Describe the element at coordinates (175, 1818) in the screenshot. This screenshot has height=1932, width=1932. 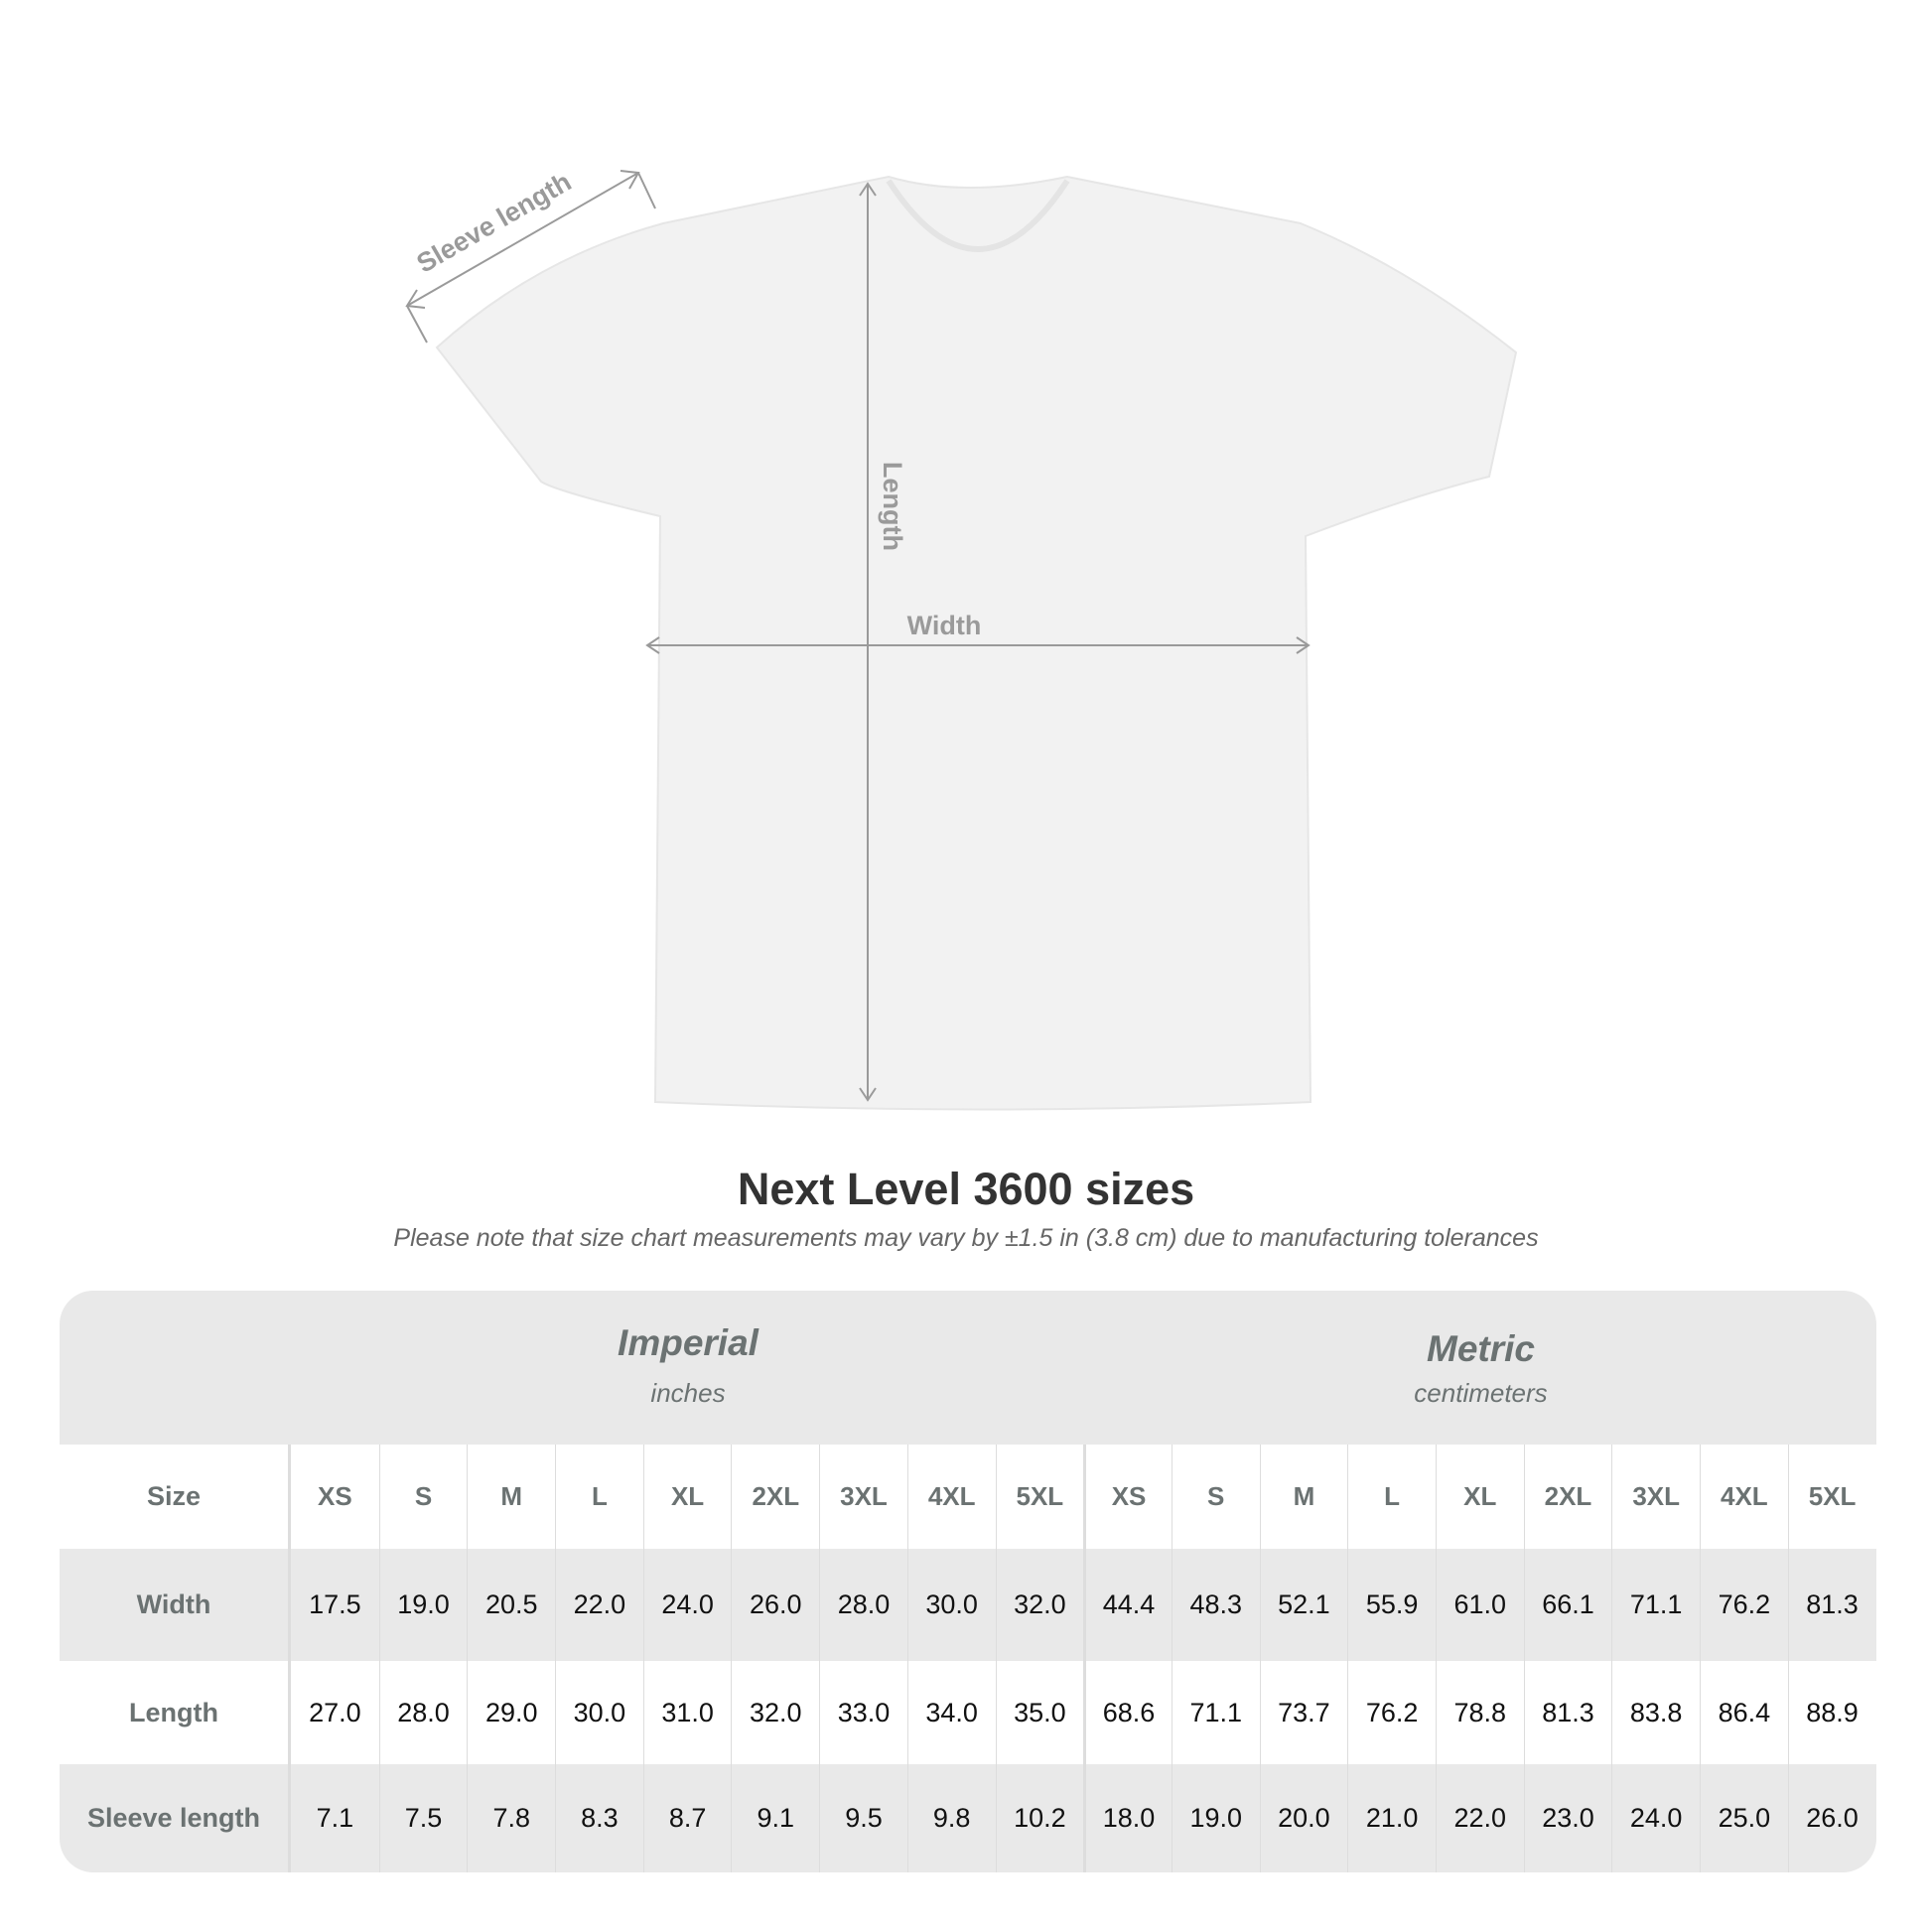
I see `row-label: Sleeve length` at that location.